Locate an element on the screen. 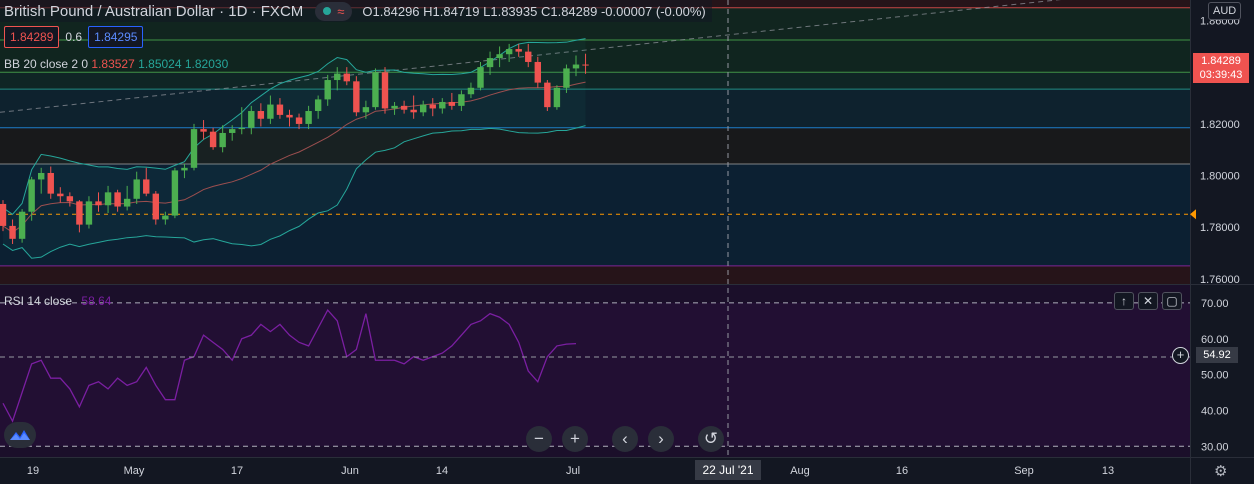 This screenshot has width=1254, height=484. bollinger-legend: BB 20 close 2 0 1.83527 1.85024 1.82030 is located at coordinates (116, 64).